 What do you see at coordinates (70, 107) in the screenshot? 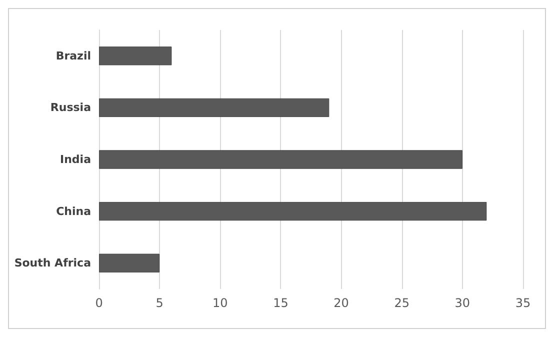
I see `y-tick-label: Russia` at bounding box center [70, 107].